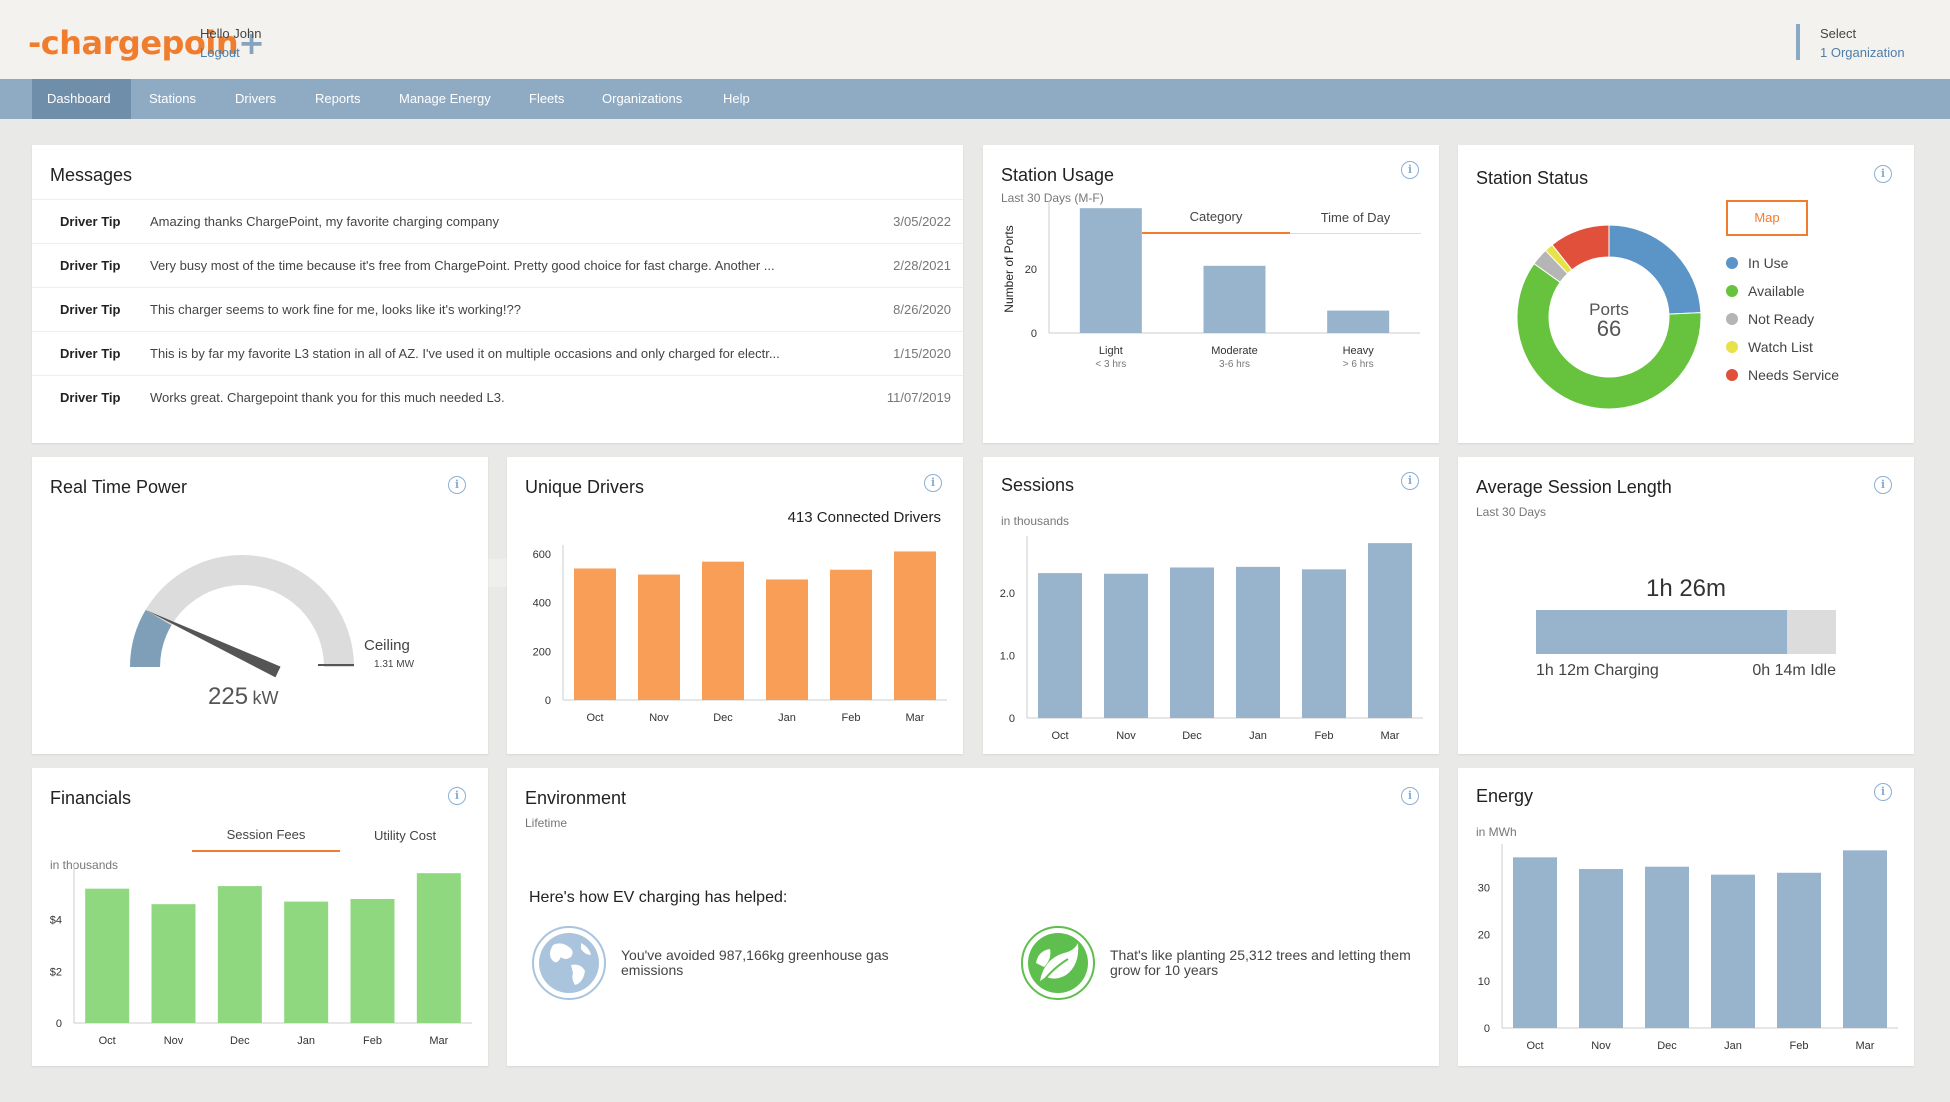 This screenshot has width=1950, height=1102. Describe the element at coordinates (1355, 217) in the screenshot. I see `tab-time-of-day: Time of Day` at that location.